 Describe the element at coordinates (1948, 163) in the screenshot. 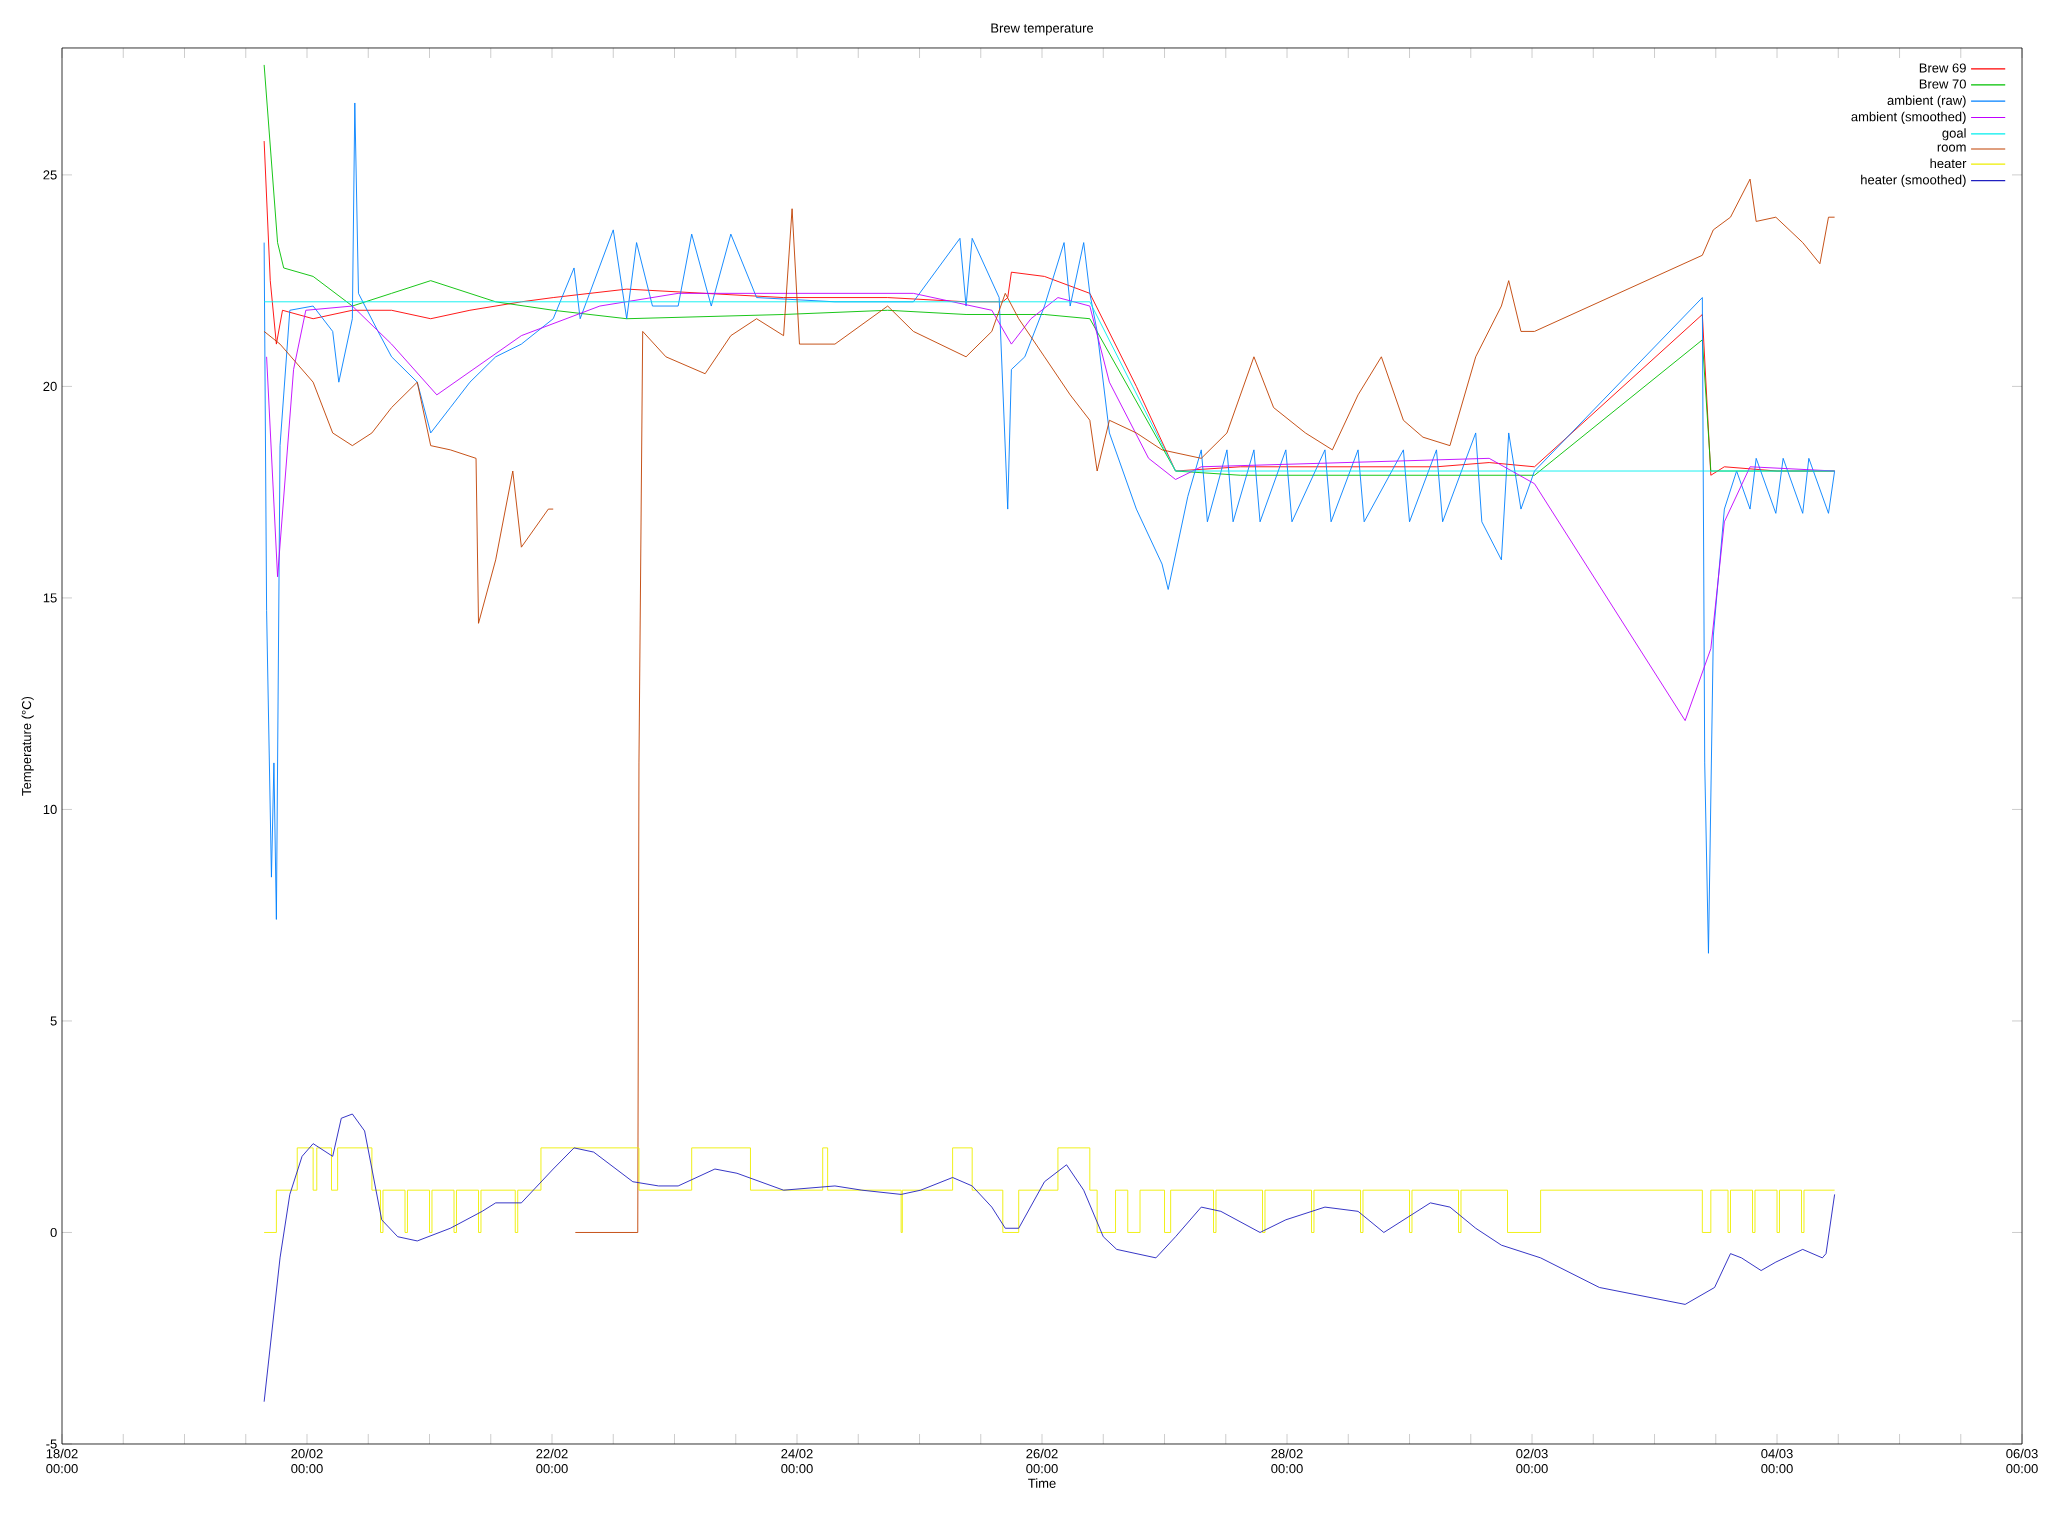

I see `legend-label: heater` at that location.